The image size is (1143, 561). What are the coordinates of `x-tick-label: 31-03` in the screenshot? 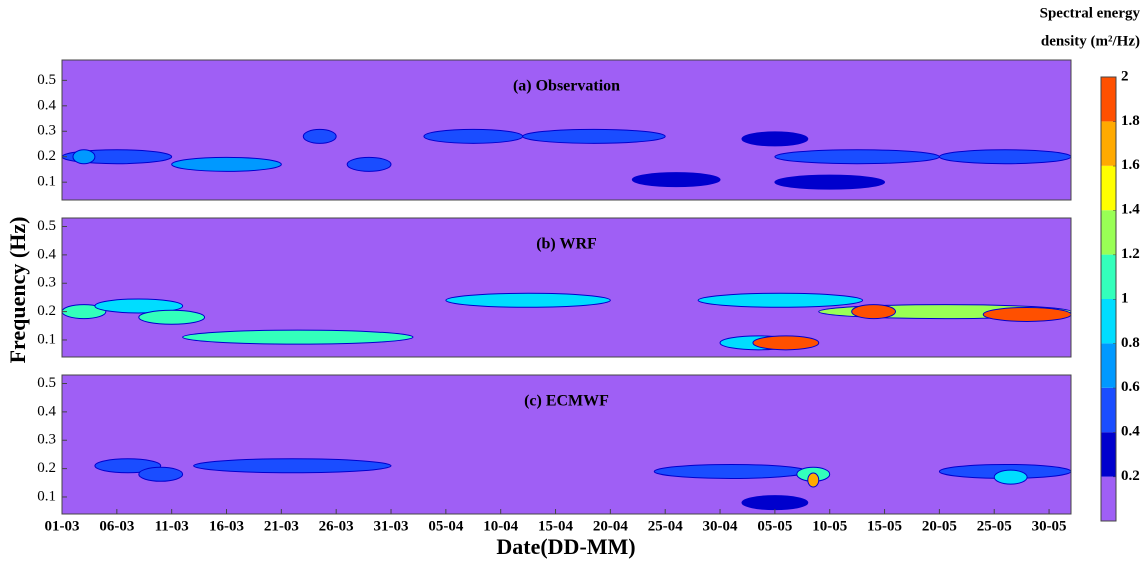 It's located at (391, 526).